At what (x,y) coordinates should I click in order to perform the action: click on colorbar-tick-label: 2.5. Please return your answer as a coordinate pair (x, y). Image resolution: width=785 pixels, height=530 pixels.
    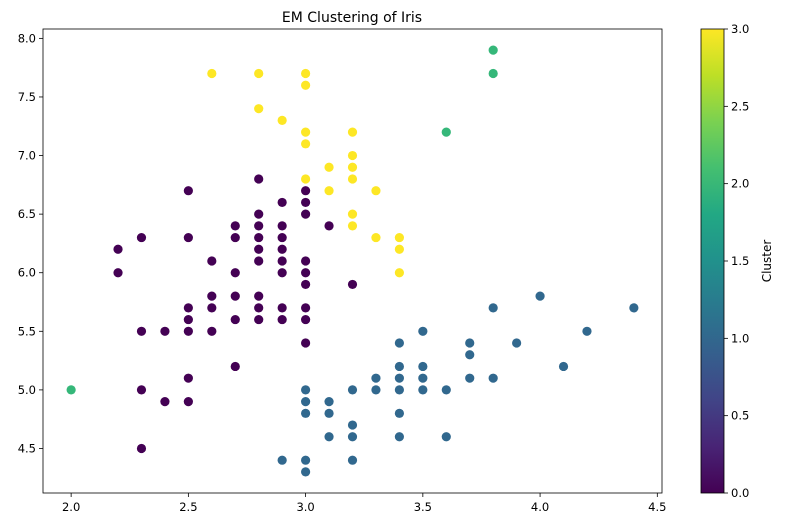
    Looking at the image, I should click on (740, 106).